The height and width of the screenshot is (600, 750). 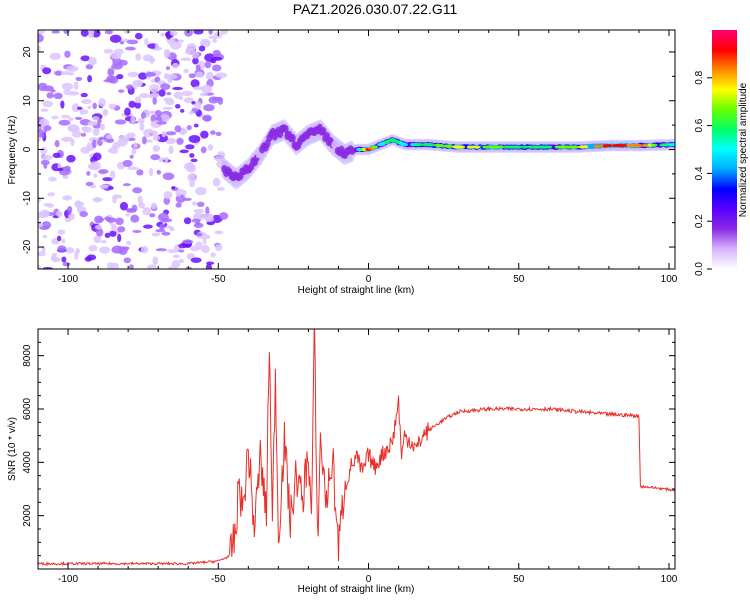 What do you see at coordinates (292, 137) in the screenshot?
I see `track-core` at bounding box center [292, 137].